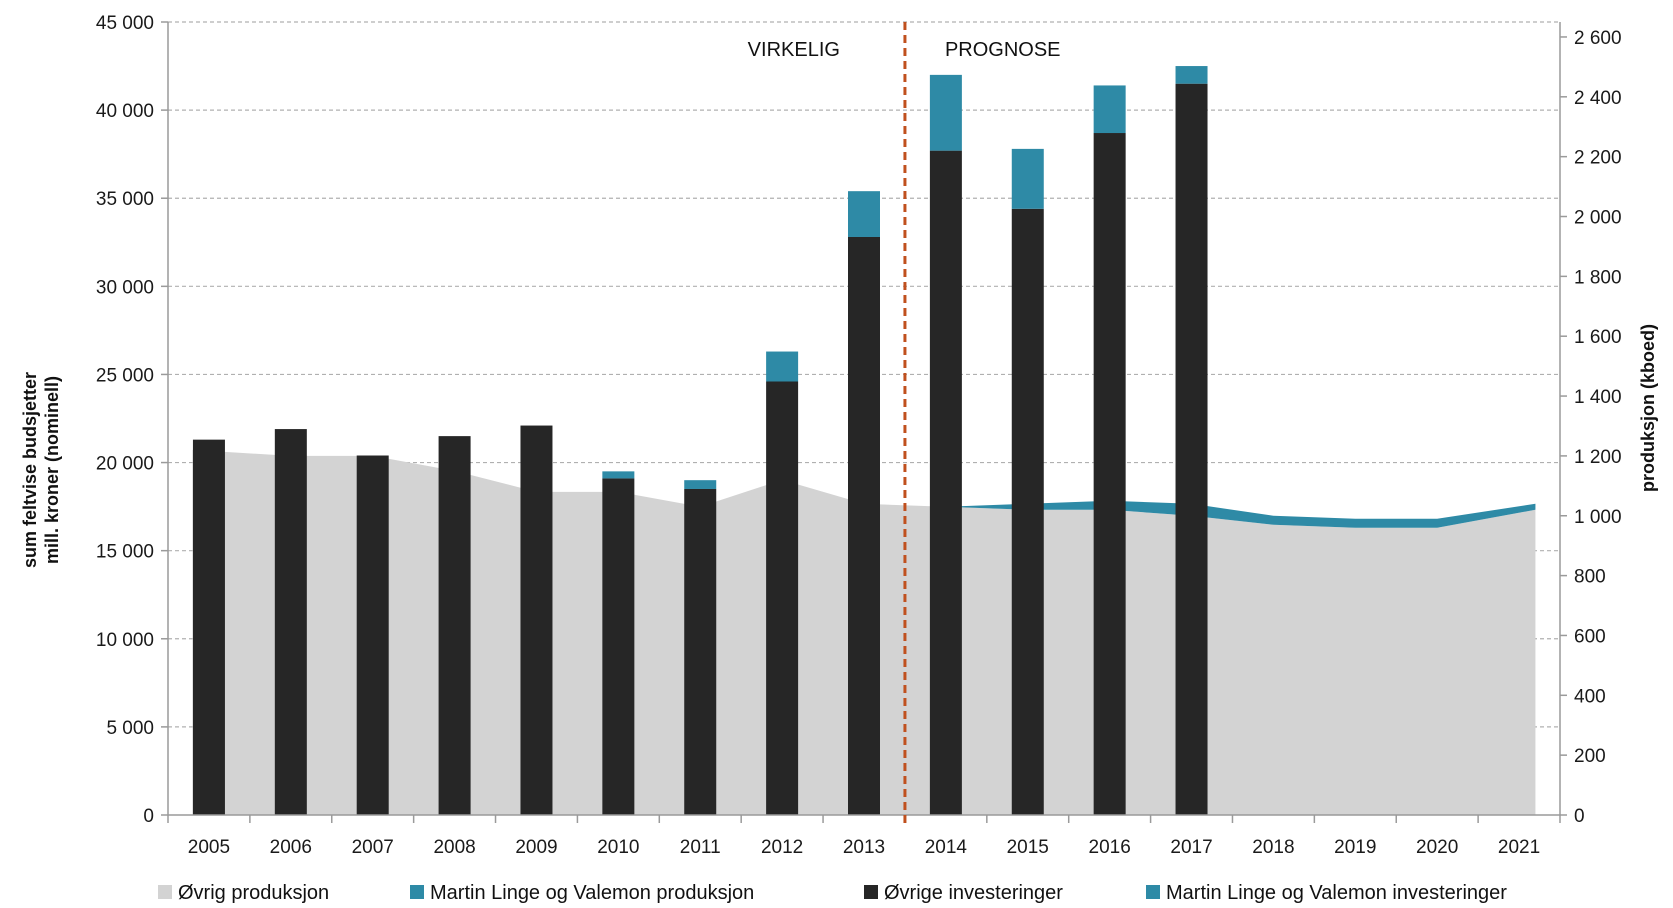  What do you see at coordinates (373, 847) in the screenshot?
I see `x-tick-label-2007: 2007` at bounding box center [373, 847].